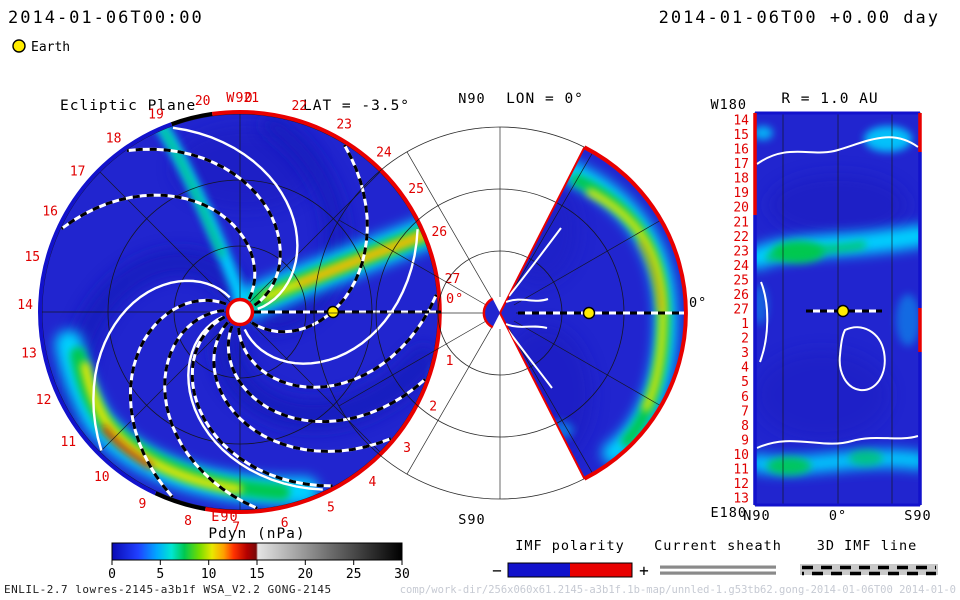 The image size is (960, 600). I want to click on row-tick-label: 14, so click(741, 121).